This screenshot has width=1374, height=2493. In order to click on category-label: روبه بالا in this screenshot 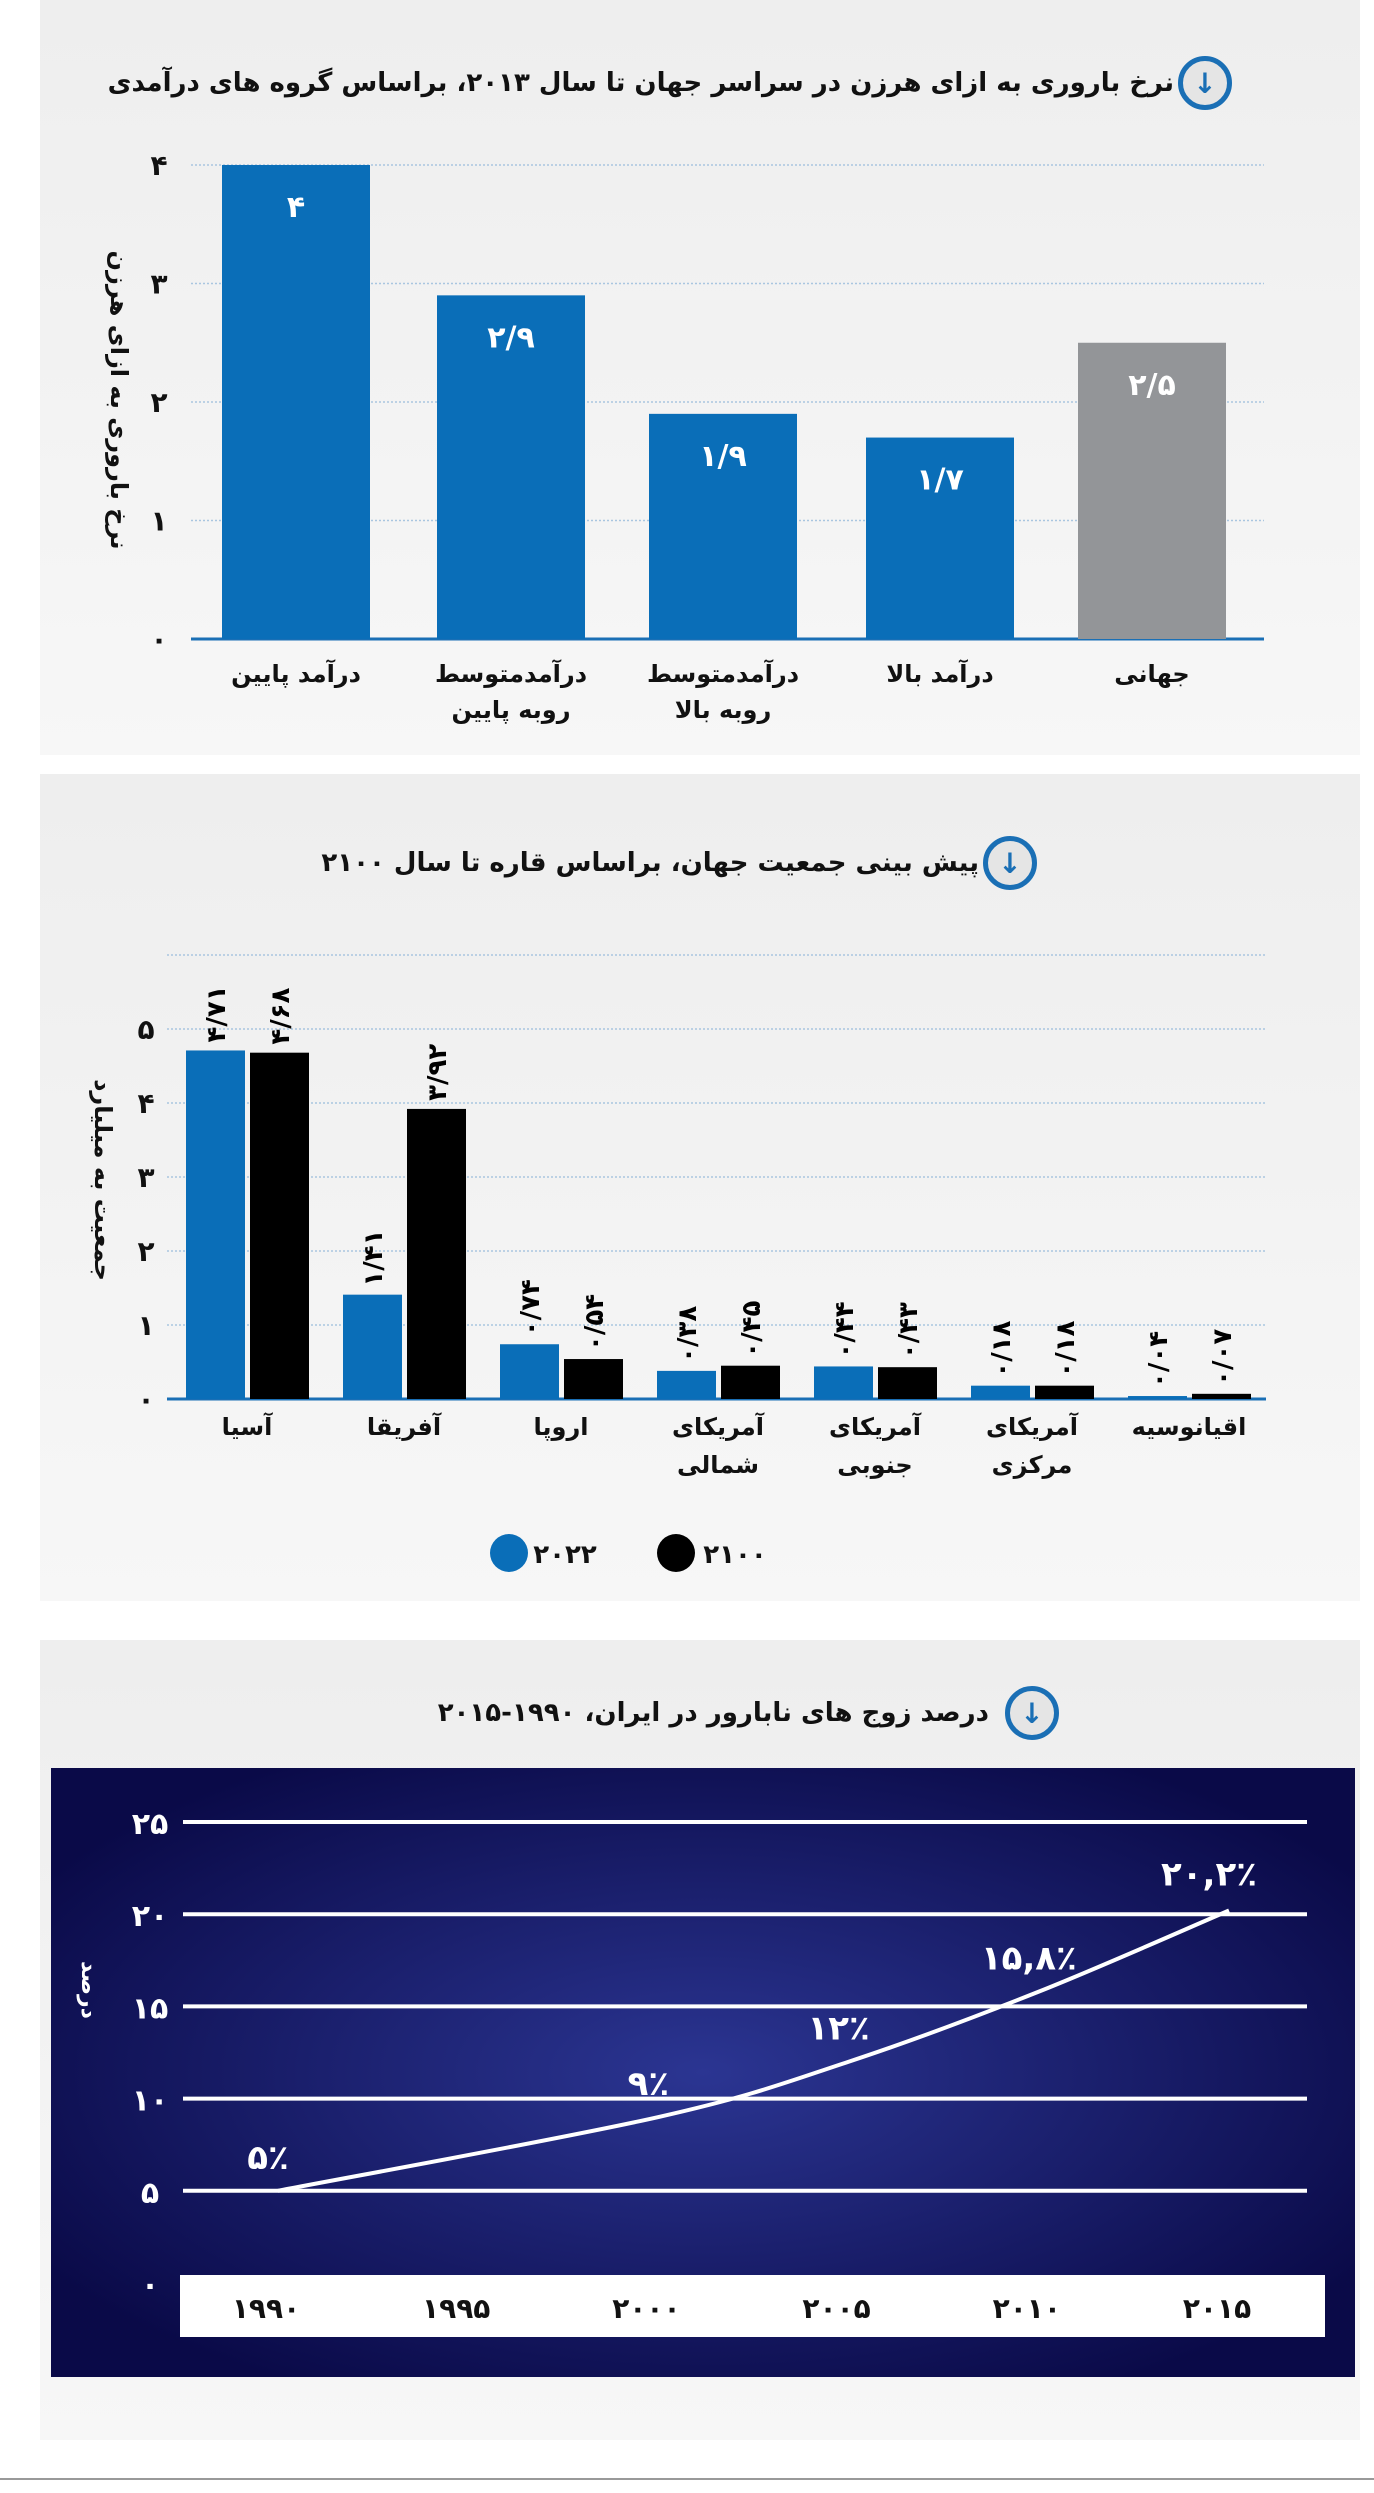, I will do `click(723, 710)`.